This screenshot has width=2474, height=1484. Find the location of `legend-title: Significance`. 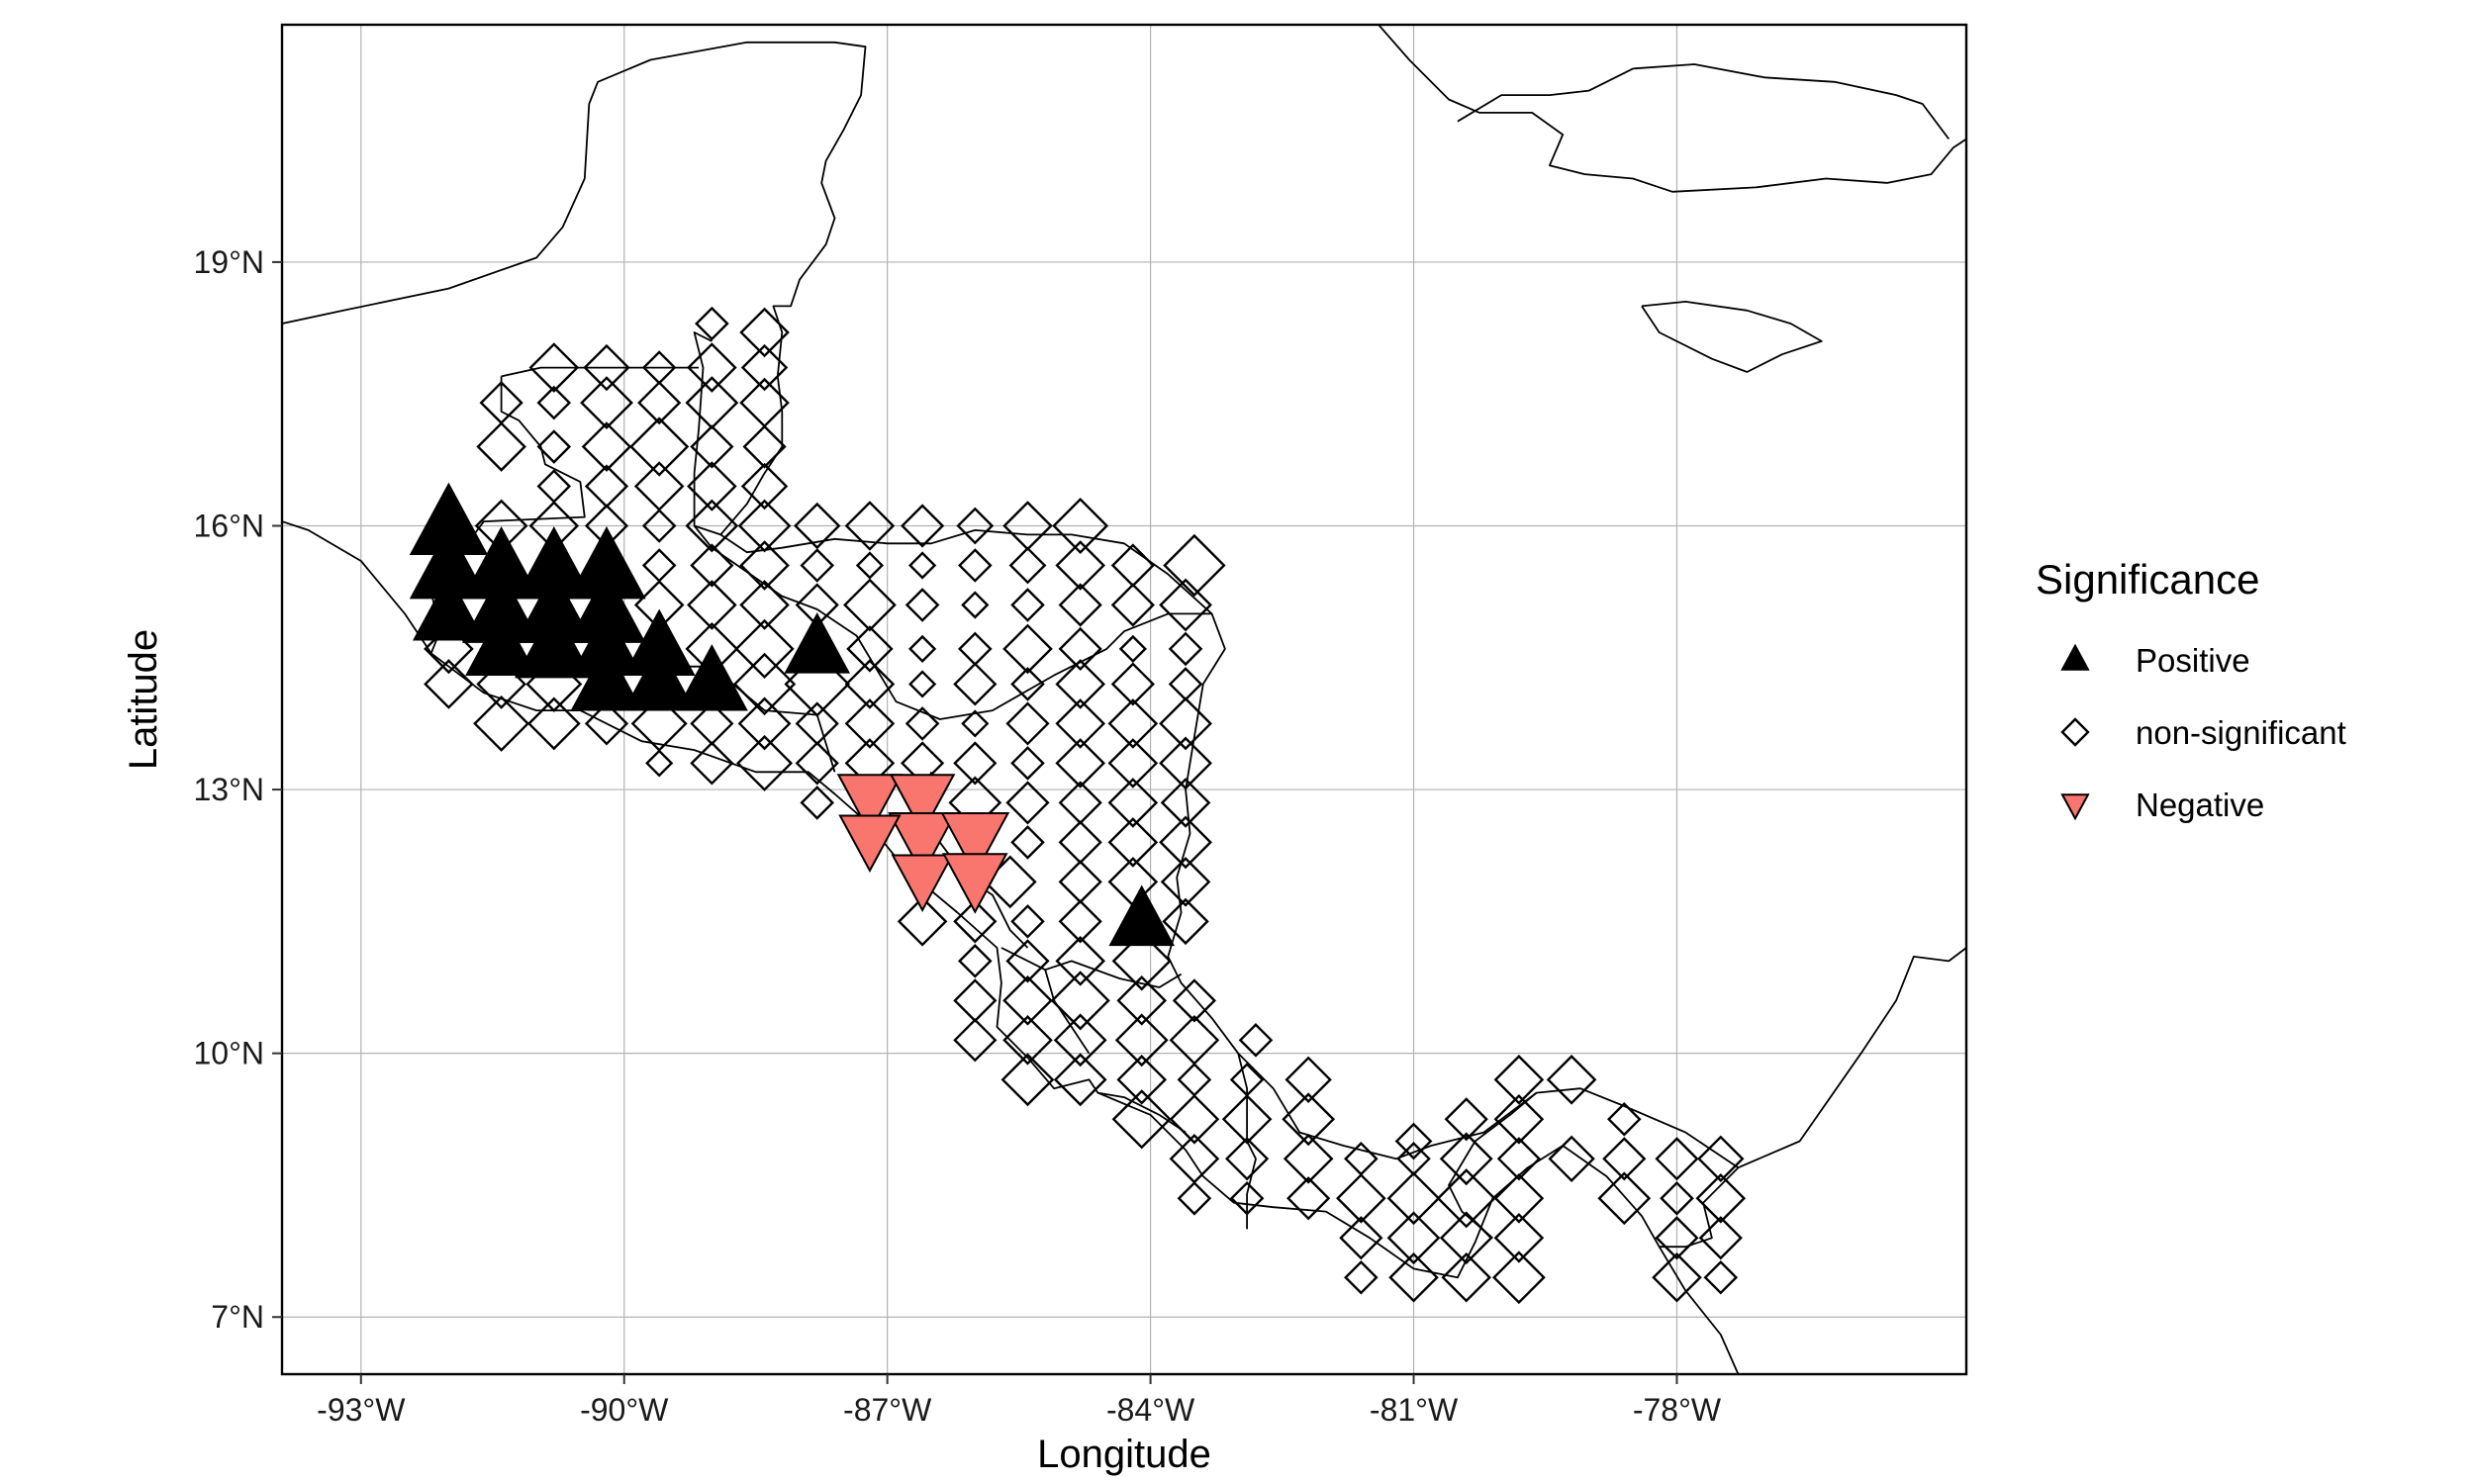

legend-title: Significance is located at coordinates (2147, 579).